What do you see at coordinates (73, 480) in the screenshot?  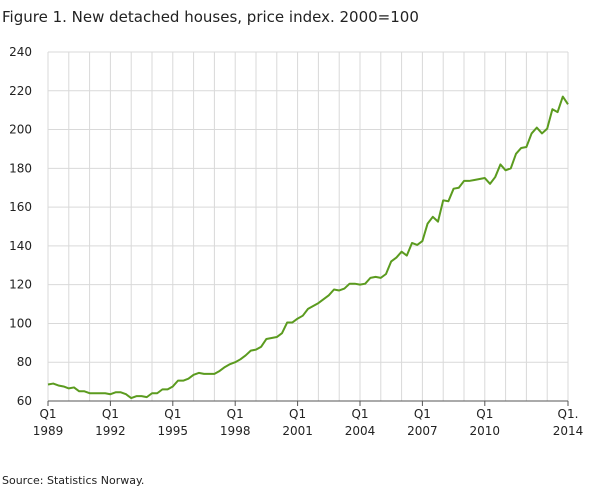 I see `source: Source: Statistics Norway.` at bounding box center [73, 480].